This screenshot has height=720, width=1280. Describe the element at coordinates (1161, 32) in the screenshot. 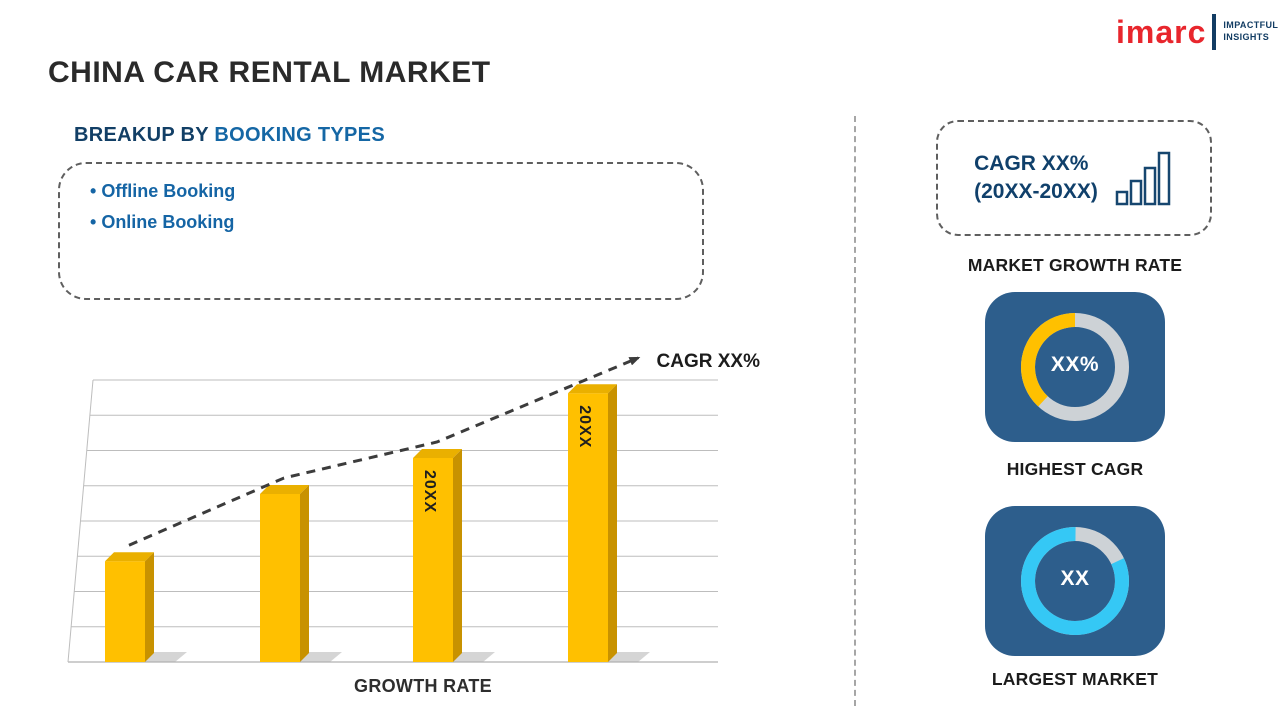

I see `logo-brand-text: imarc` at that location.